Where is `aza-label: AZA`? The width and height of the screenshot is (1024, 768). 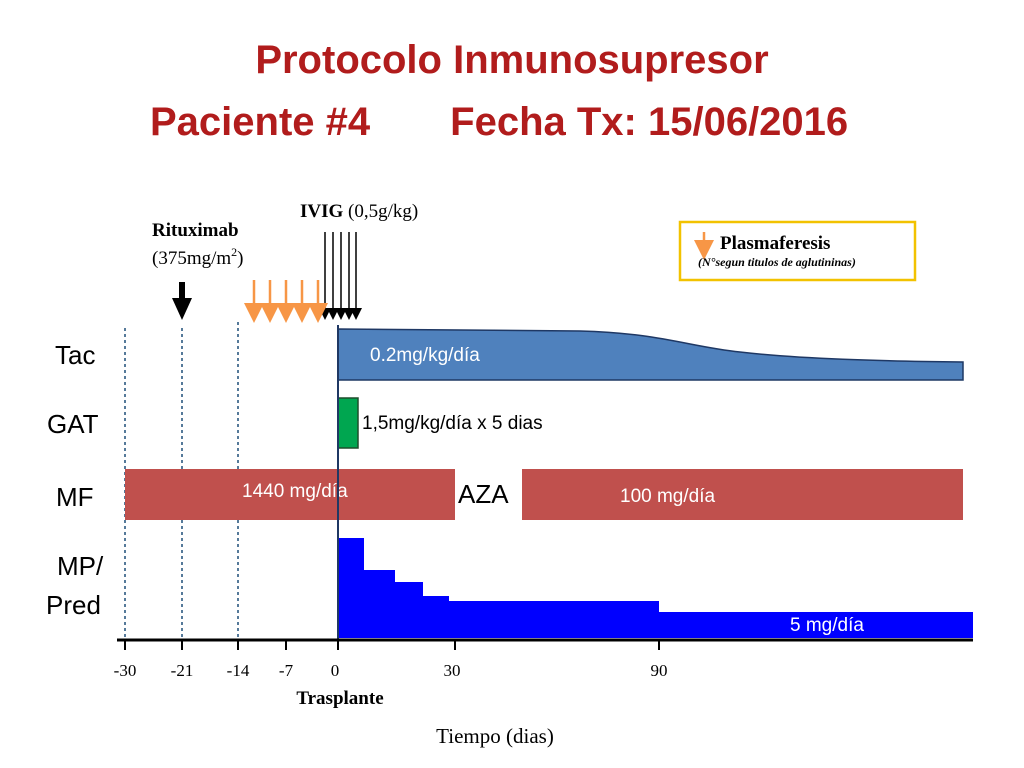
aza-label: AZA is located at coordinates (483, 494).